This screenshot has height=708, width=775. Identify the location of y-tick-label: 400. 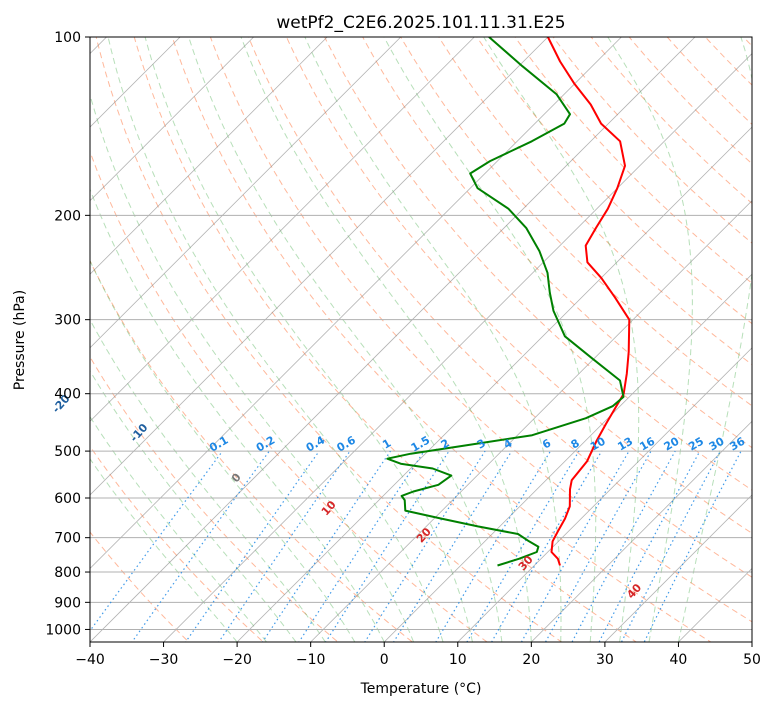
(67, 395).